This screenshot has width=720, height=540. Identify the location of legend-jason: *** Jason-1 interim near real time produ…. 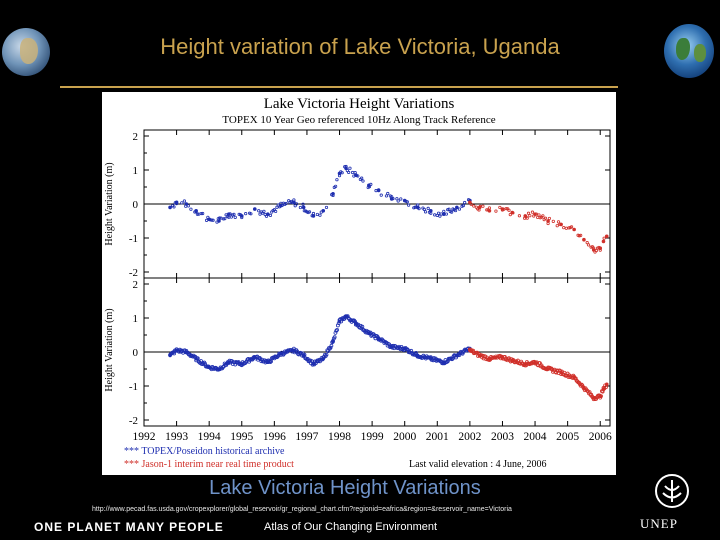
(209, 464).